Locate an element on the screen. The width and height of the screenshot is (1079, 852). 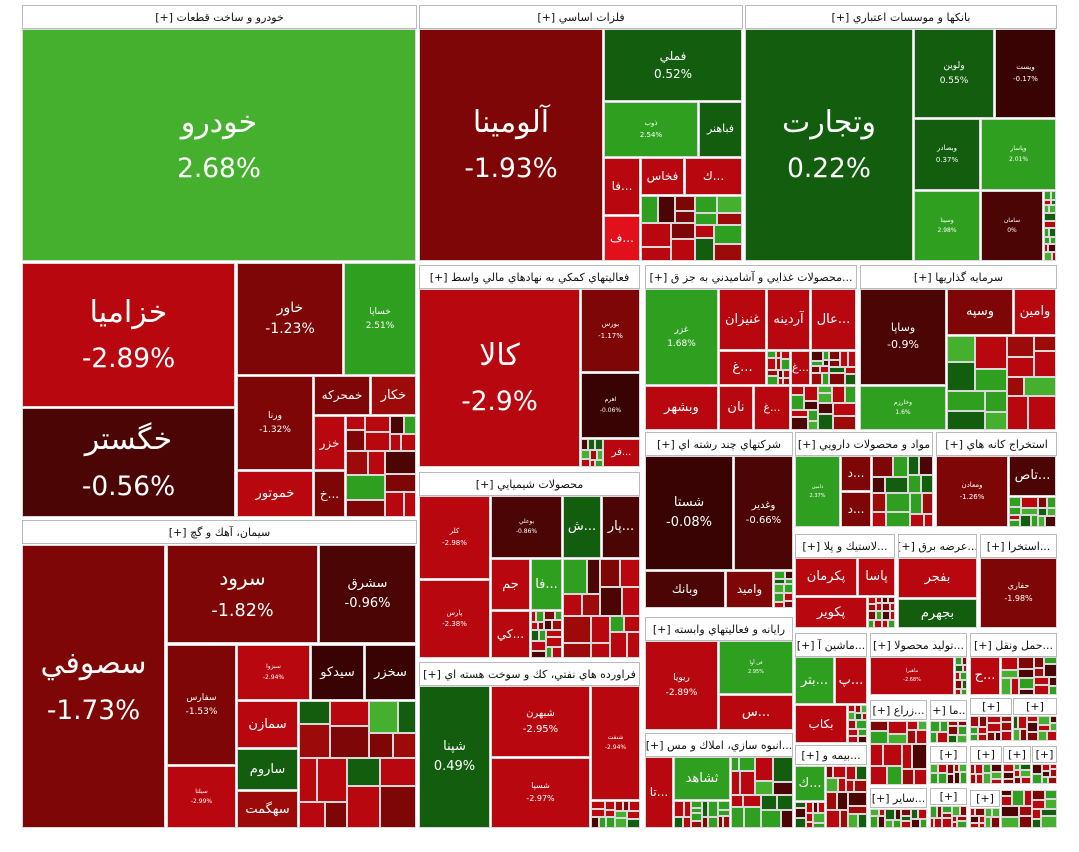
stock-tile: سبزوا -2.94% is located at coordinates (273, 672).